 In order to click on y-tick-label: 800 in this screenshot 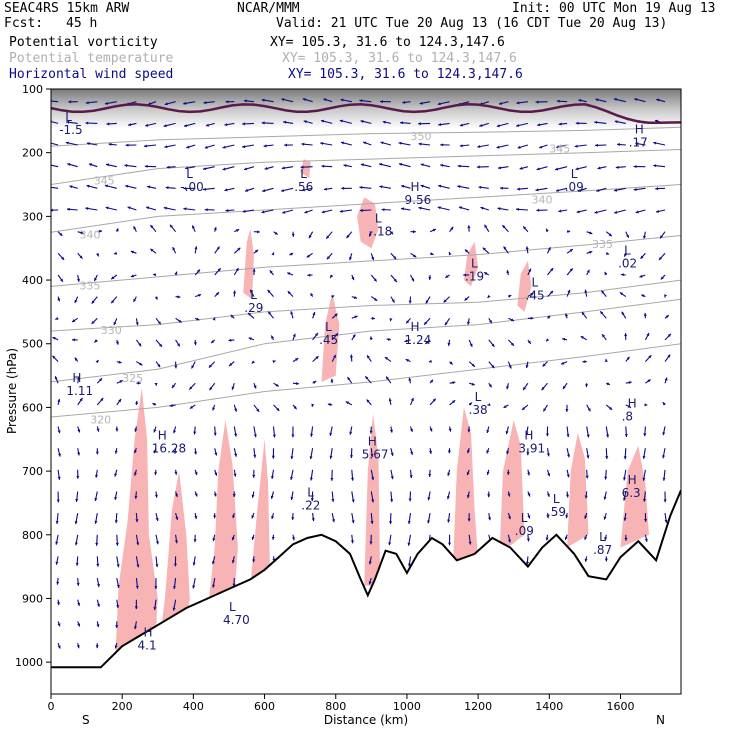, I will do `click(32, 535)`.